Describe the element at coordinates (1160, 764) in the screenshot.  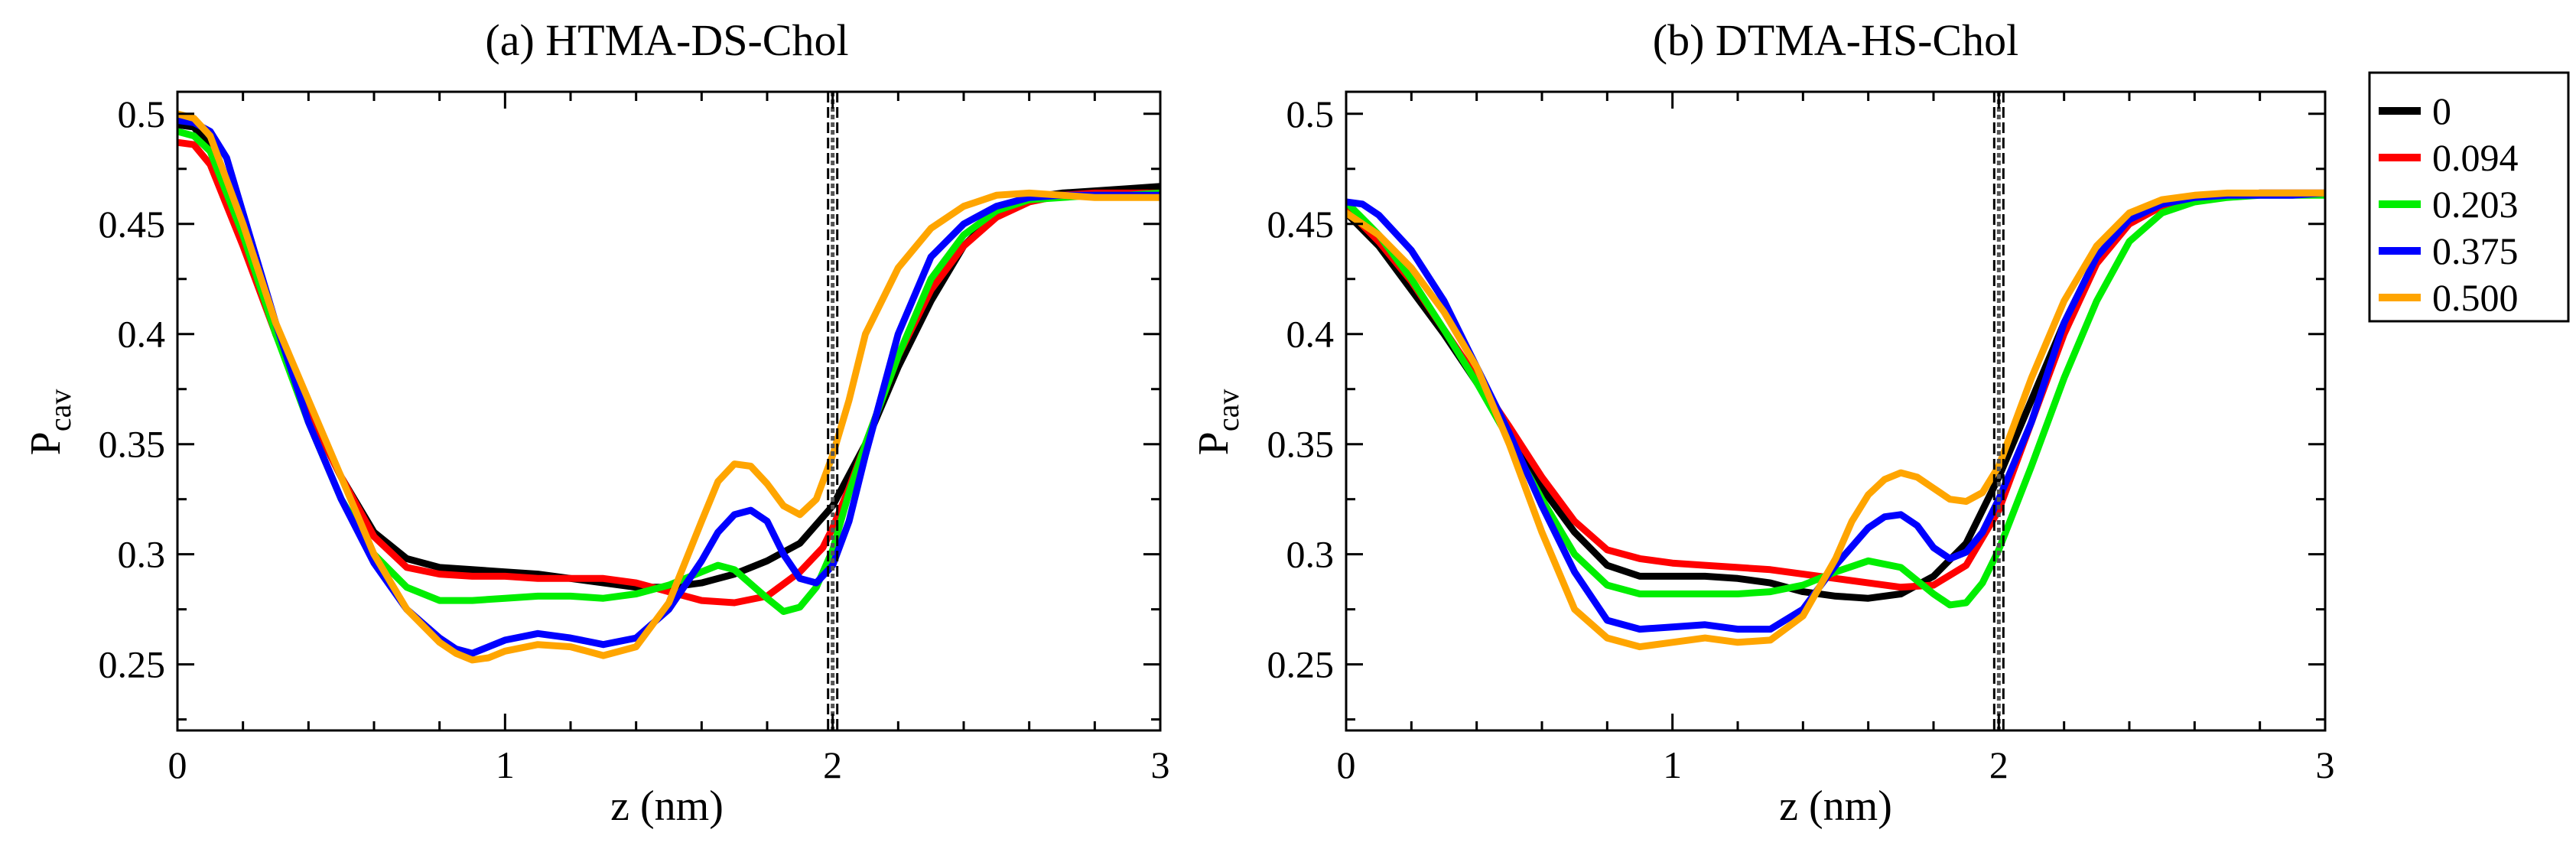
I see `panel-a-x-tick-label: 3` at that location.